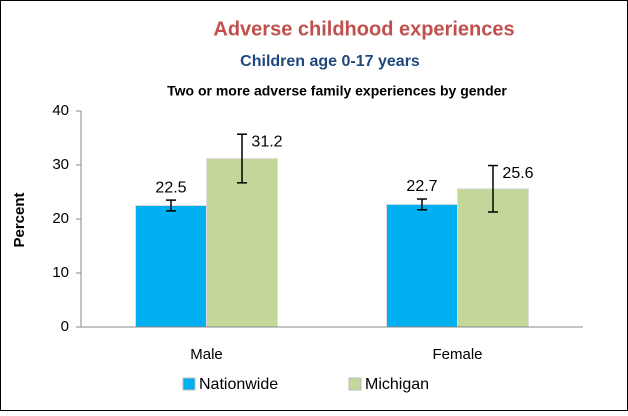 The height and width of the screenshot is (416, 628). I want to click on data-label: 31.2, so click(266, 141).